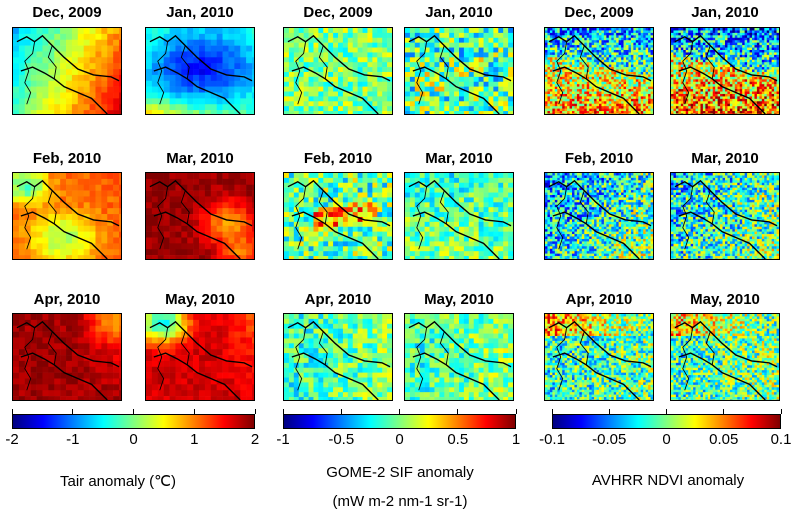 The height and width of the screenshot is (514, 800). What do you see at coordinates (12, 439) in the screenshot?
I see `colorbar-tick-label: -2` at bounding box center [12, 439].